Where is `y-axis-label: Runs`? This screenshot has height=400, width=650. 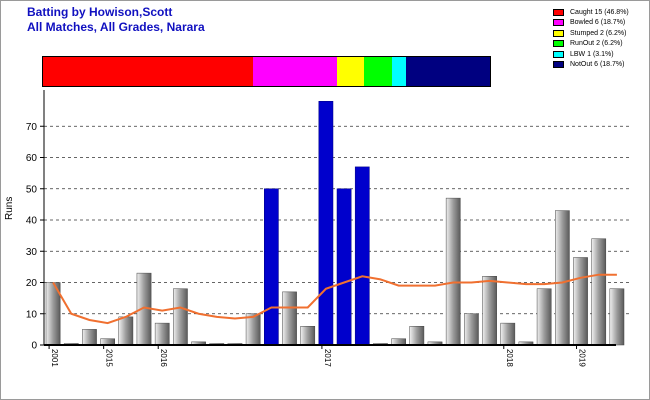
y-axis-label: Runs is located at coordinates (9, 208).